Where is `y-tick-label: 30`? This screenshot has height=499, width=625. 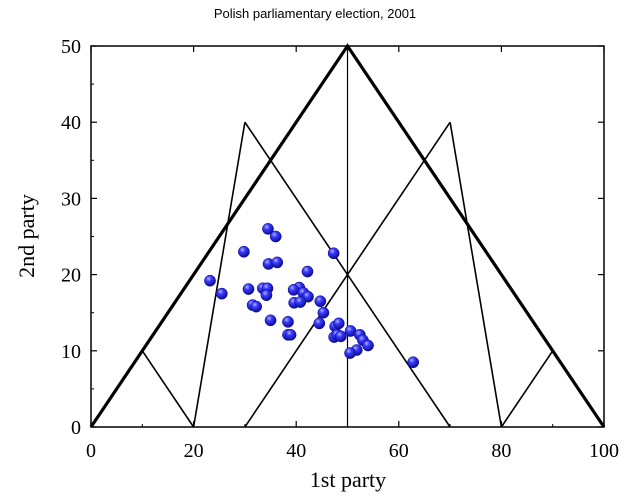
y-tick-label: 30 is located at coordinates (71, 199).